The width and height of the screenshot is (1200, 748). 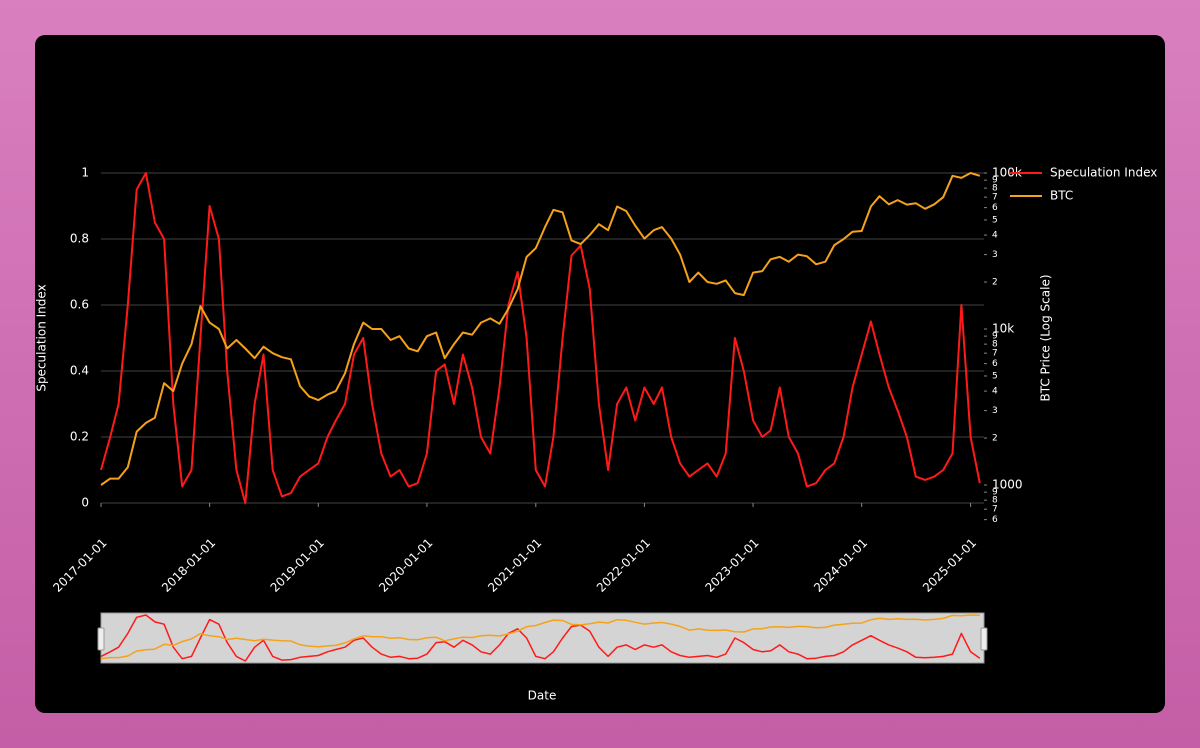 I want to click on y-tick-label: 0.4, so click(x=79, y=371).